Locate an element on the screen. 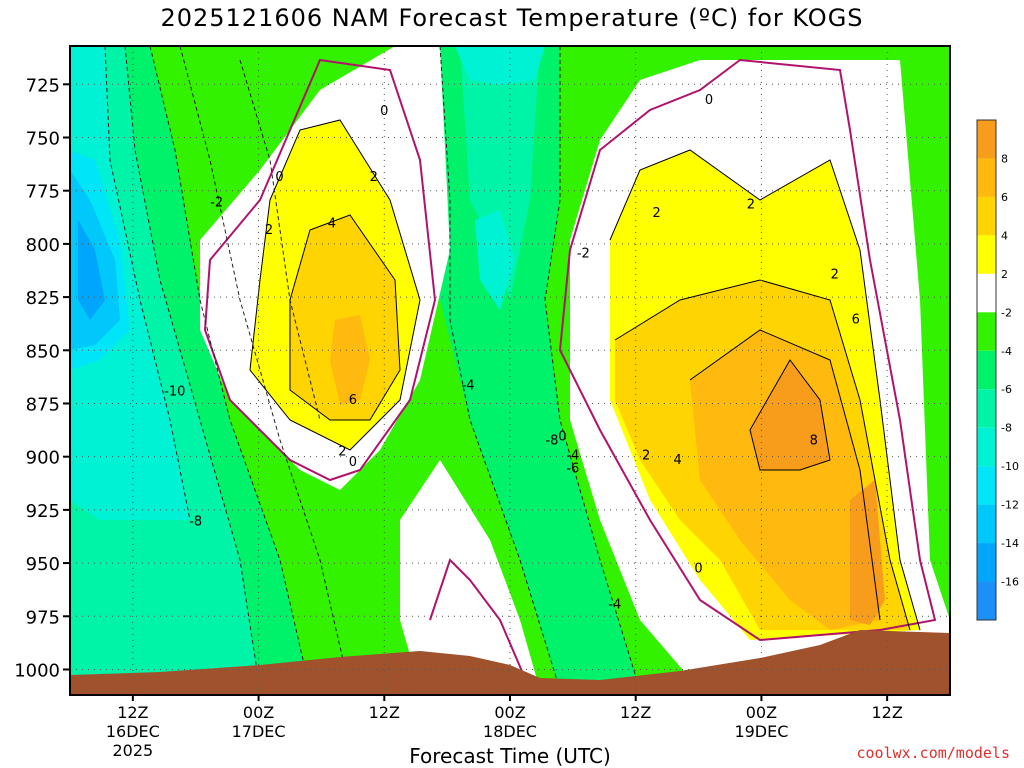 The height and width of the screenshot is (768, 1024). colorbar-label: 4 is located at coordinates (1004, 235).